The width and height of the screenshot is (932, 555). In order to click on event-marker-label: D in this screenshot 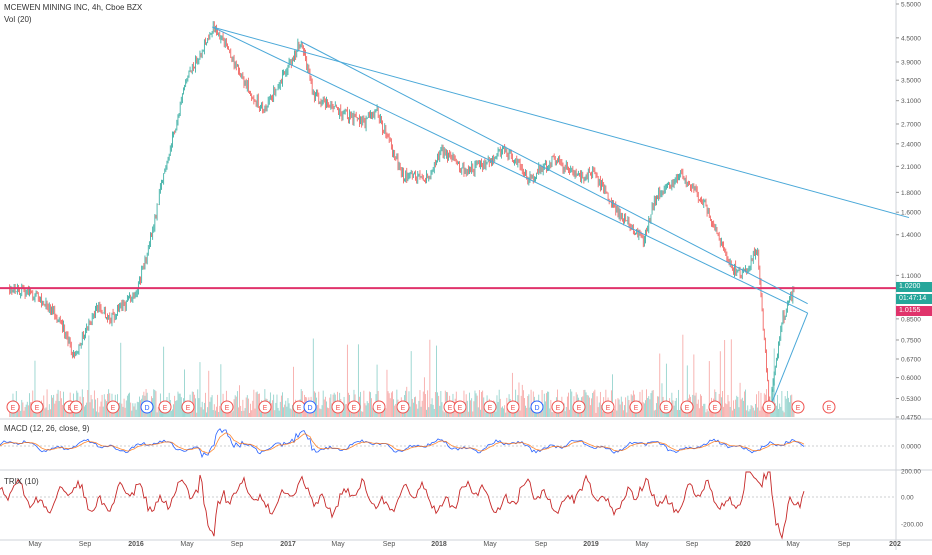, I will do `click(309, 408)`.